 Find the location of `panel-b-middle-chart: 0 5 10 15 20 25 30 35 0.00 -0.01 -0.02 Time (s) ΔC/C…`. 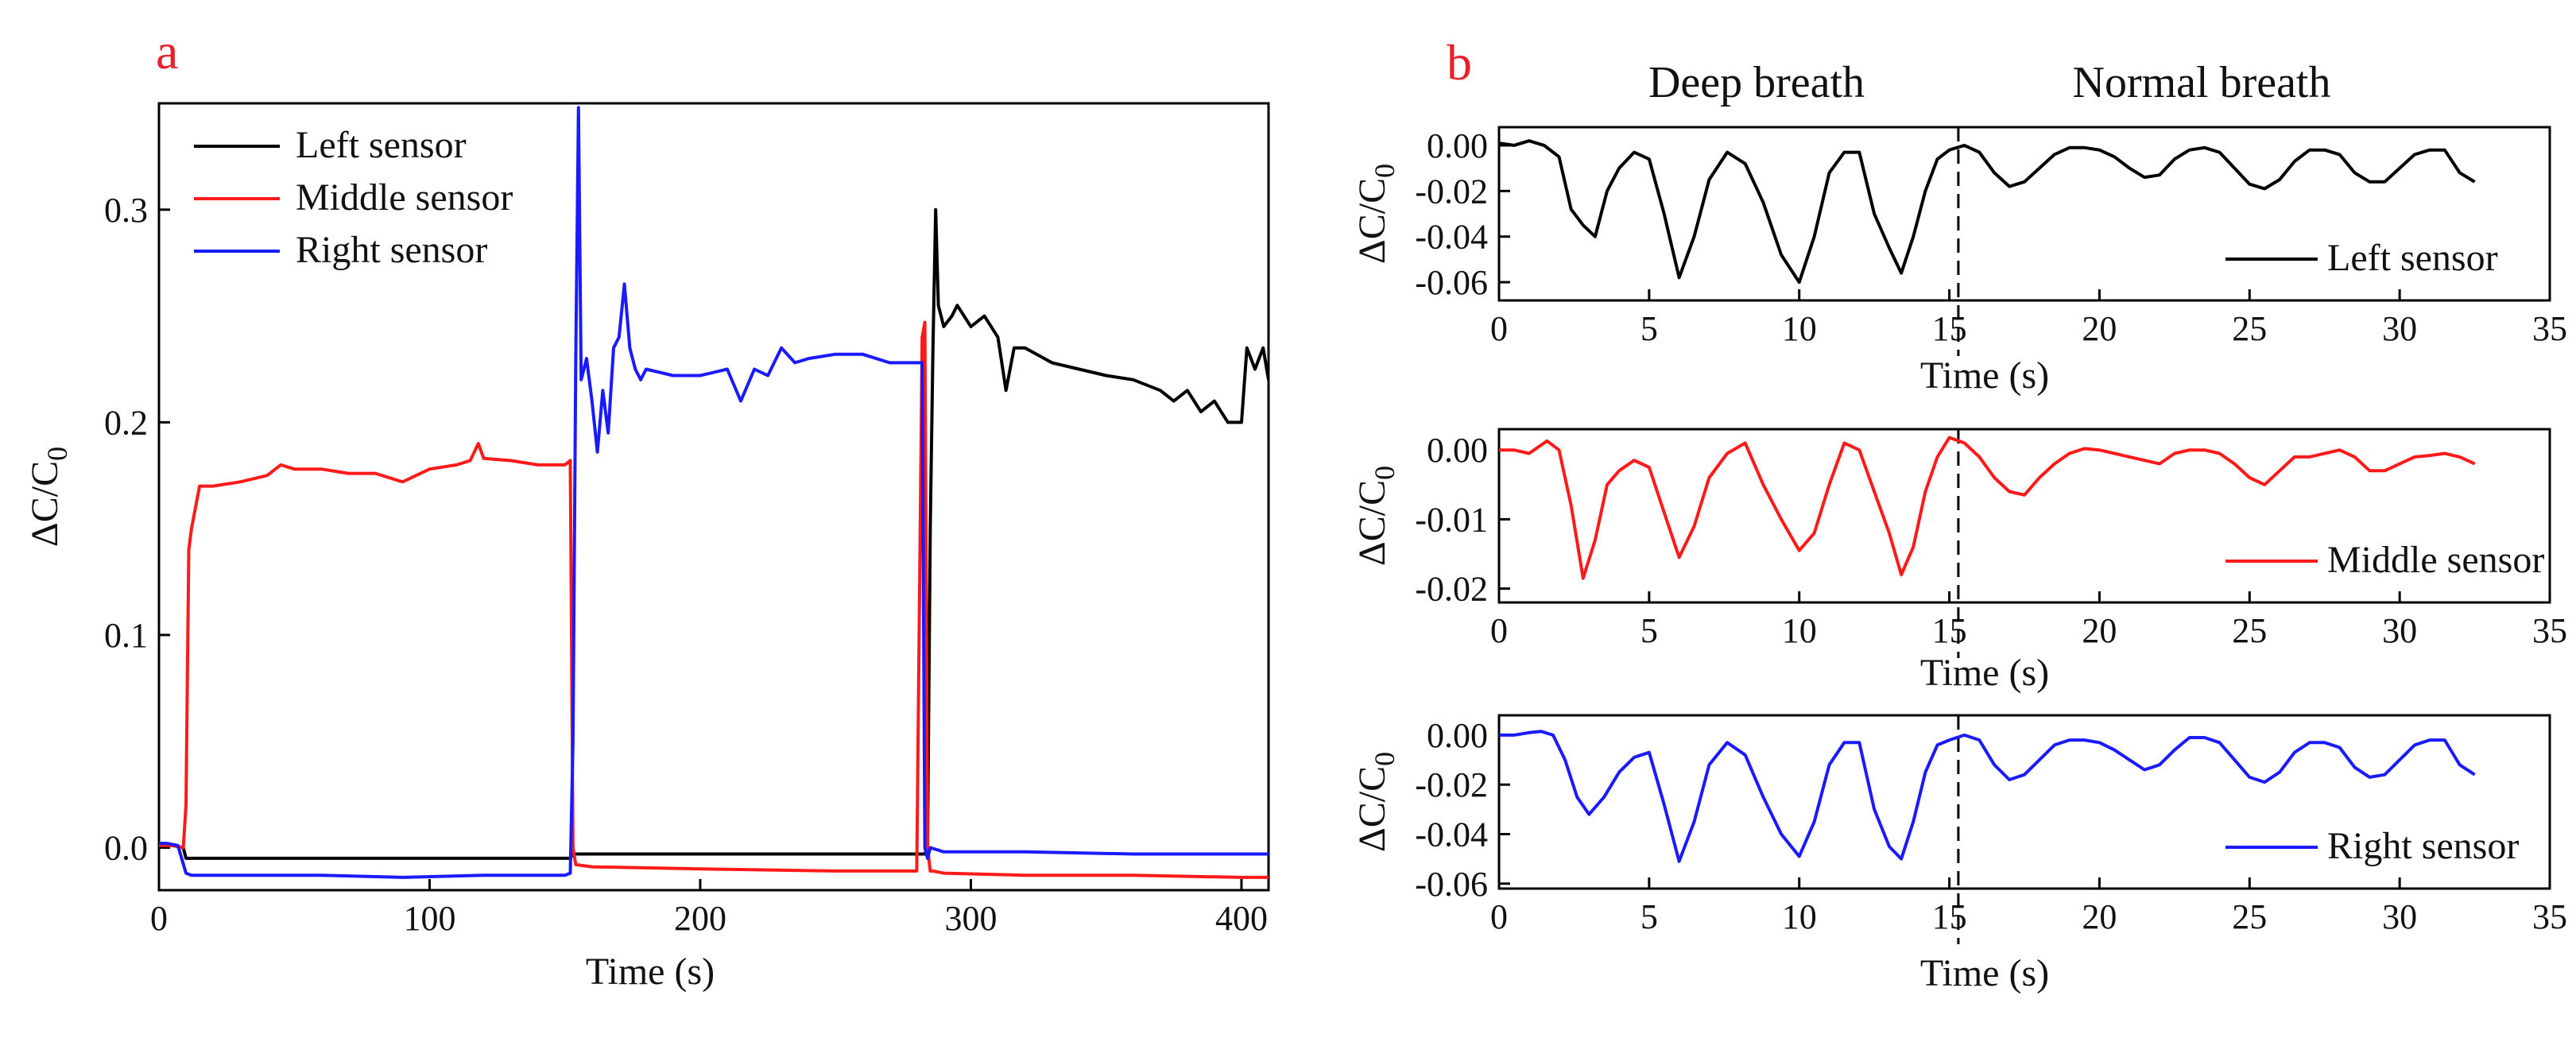

panel-b-middle-chart: 0 5 10 15 20 25 30 35 0.00 -0.01 -0.02 Time (s) ΔC/C… is located at coordinates (1959, 561).